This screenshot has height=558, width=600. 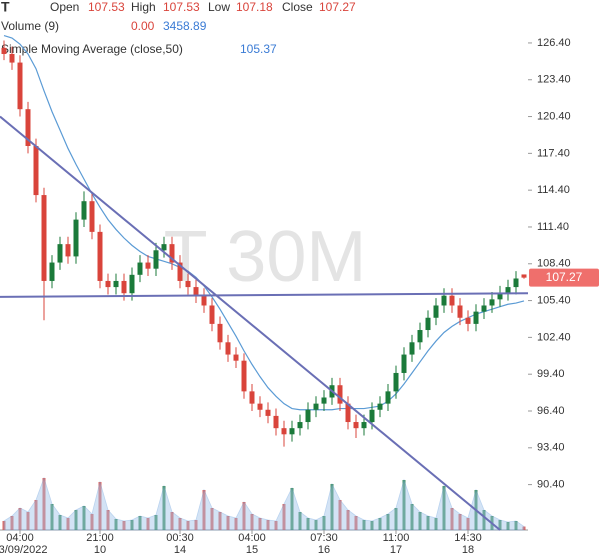 I want to click on y-tick-label: 117.40, so click(x=553, y=153).